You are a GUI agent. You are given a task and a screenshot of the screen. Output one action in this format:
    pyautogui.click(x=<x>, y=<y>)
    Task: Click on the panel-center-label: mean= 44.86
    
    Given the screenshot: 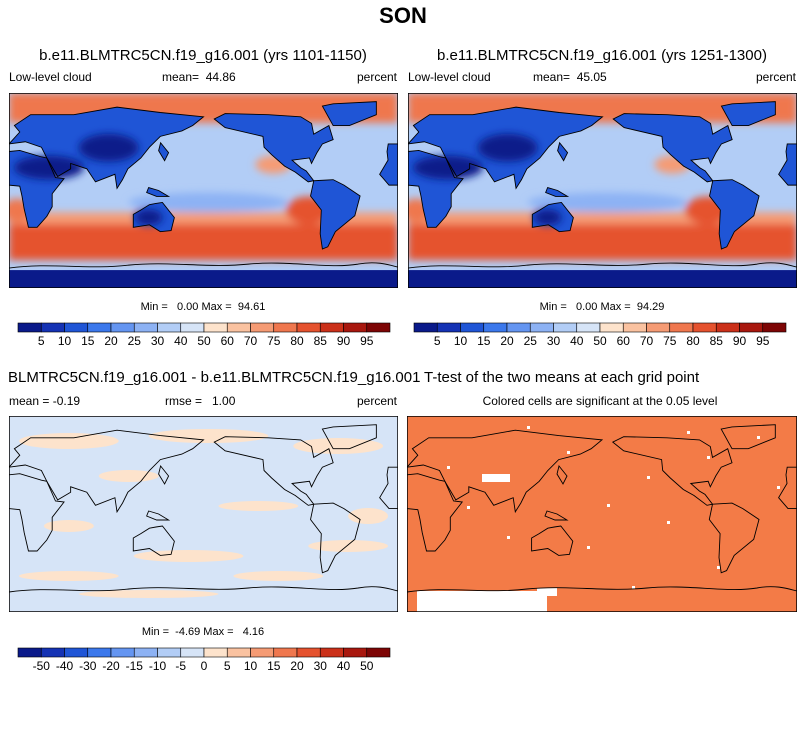 What is the action you would take?
    pyautogui.click(x=199, y=77)
    